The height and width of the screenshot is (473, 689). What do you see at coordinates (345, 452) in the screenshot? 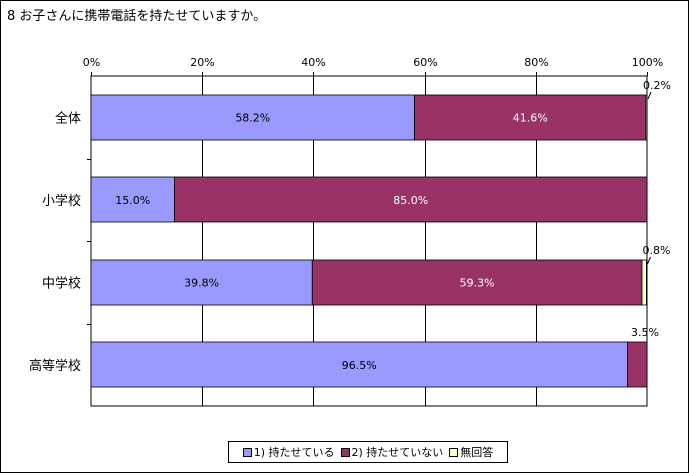
I see `legend-swatch-no` at bounding box center [345, 452].